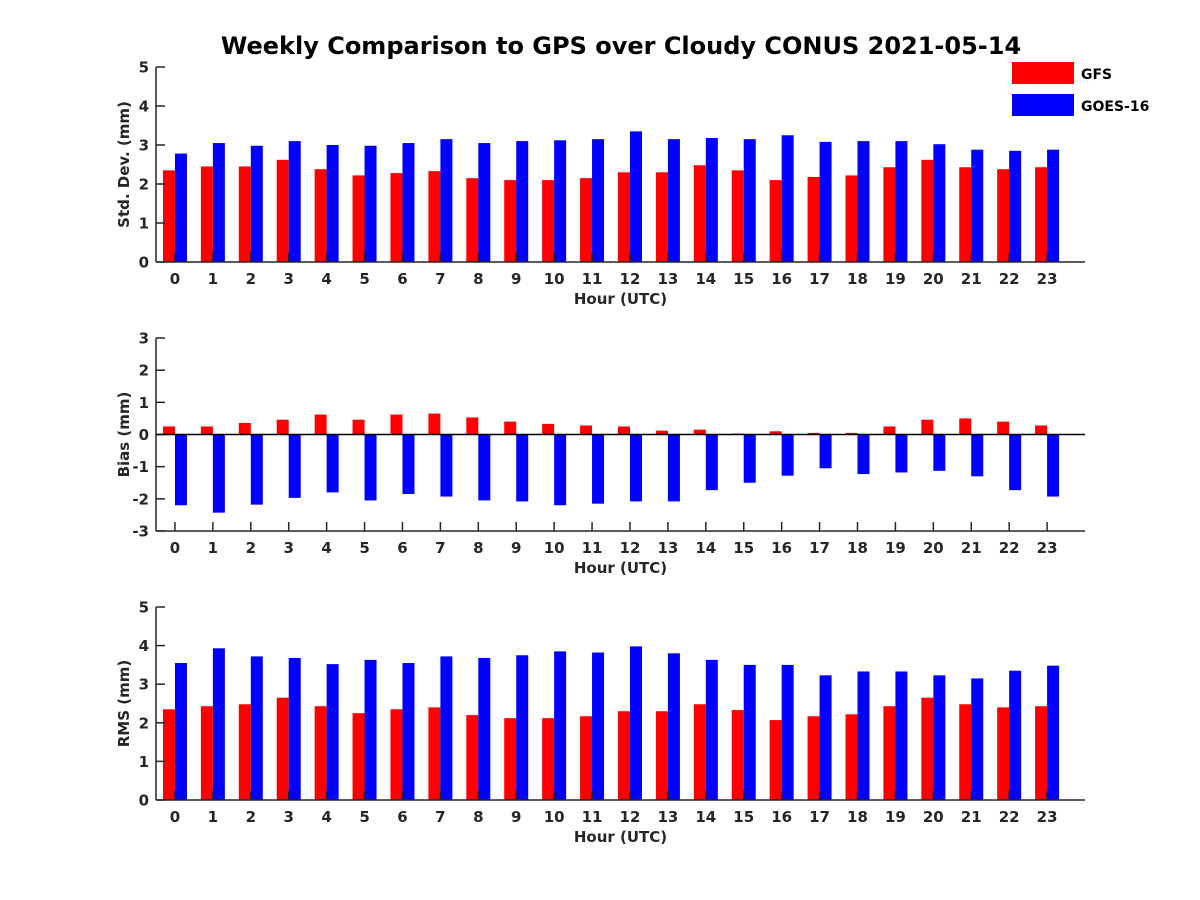 The width and height of the screenshot is (1200, 900). What do you see at coordinates (971, 817) in the screenshot?
I see `x-tick-label: 21` at bounding box center [971, 817].